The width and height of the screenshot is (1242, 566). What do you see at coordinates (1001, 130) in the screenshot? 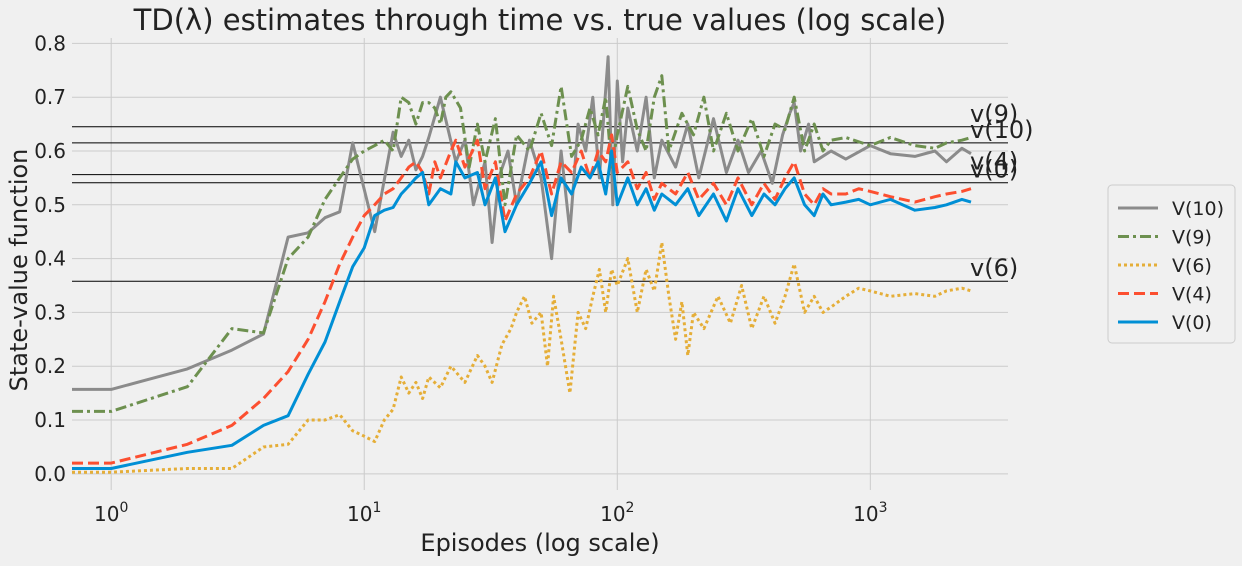
I see `true-value-label: v(10)` at bounding box center [1001, 130].